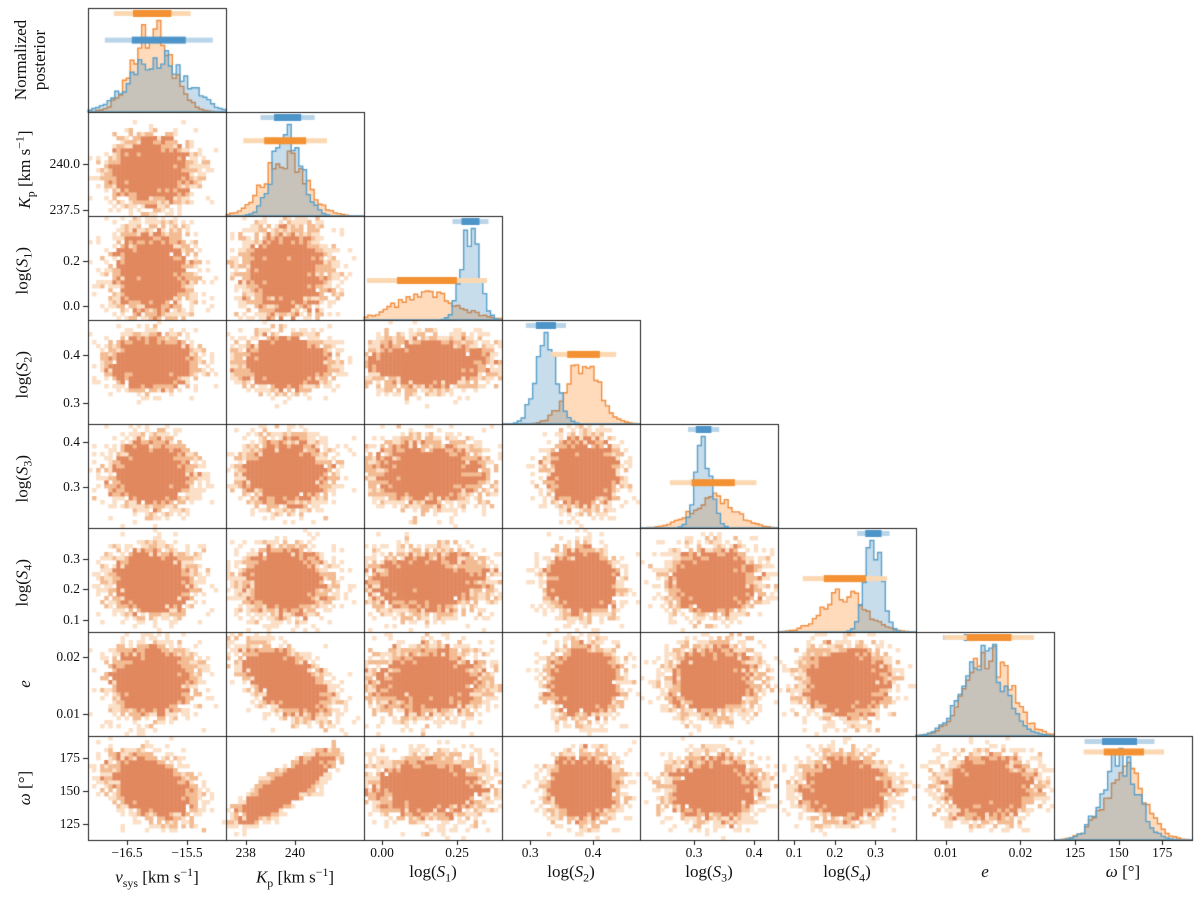  Describe the element at coordinates (71, 442) in the screenshot. I see `y-tick-label-S3-1: 0.4` at that location.